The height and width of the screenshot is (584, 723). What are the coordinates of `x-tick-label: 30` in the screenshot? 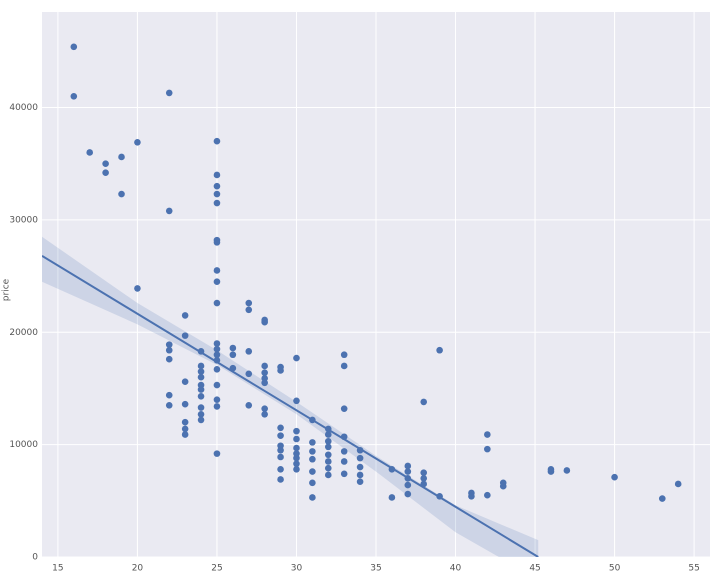 It's located at (297, 569).